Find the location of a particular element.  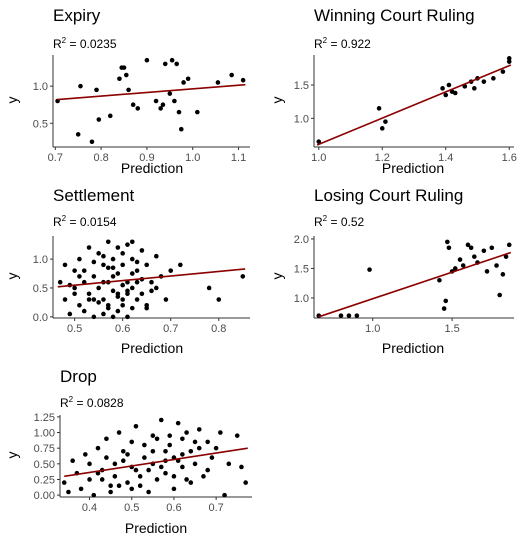

r-squared-value: 0.0154 is located at coordinates (98, 222).